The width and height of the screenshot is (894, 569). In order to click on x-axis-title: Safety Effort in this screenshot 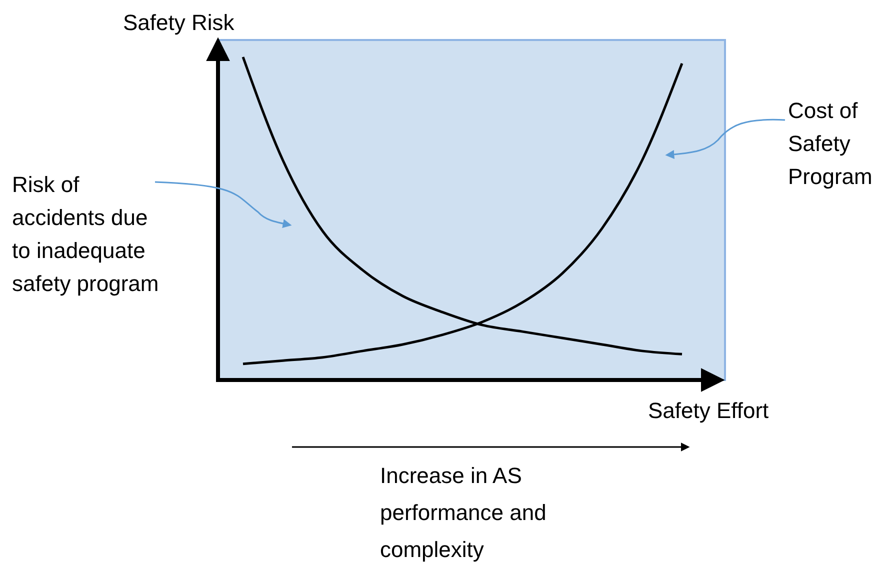, I will do `click(708, 410)`.